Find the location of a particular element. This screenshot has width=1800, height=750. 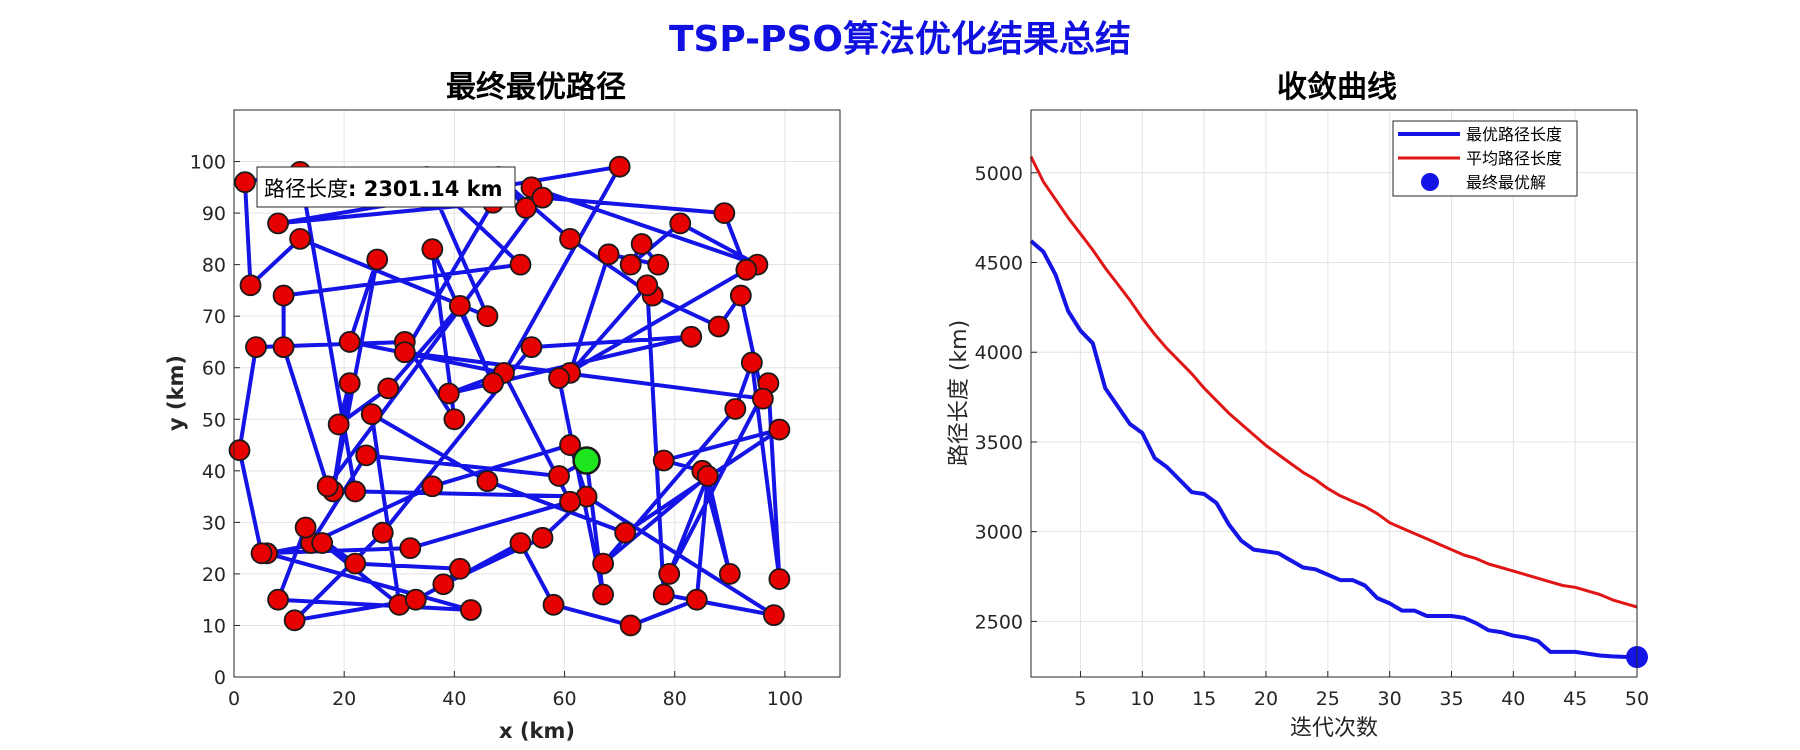

route-y-tick-label: 20 is located at coordinates (214, 575).